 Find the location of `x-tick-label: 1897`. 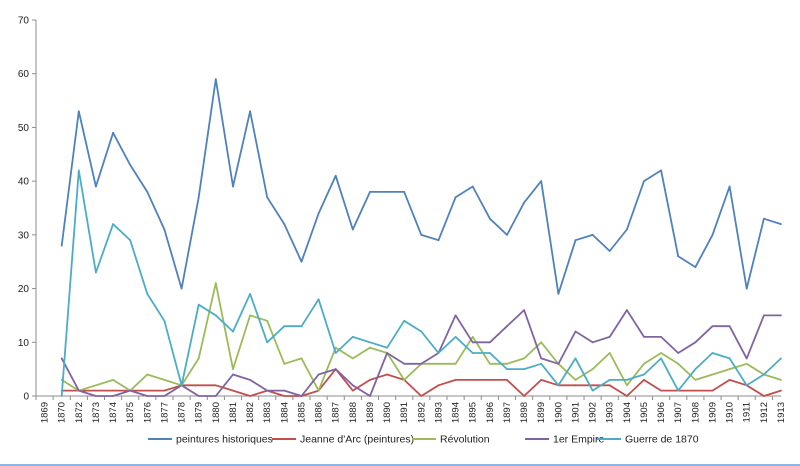

x-tick-label: 1897 is located at coordinates (507, 412).